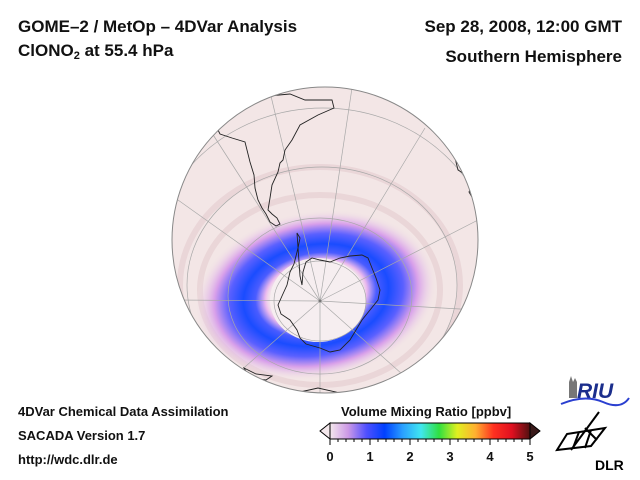 This screenshot has width=640, height=480. I want to click on australia-edge, so click(325, 390).